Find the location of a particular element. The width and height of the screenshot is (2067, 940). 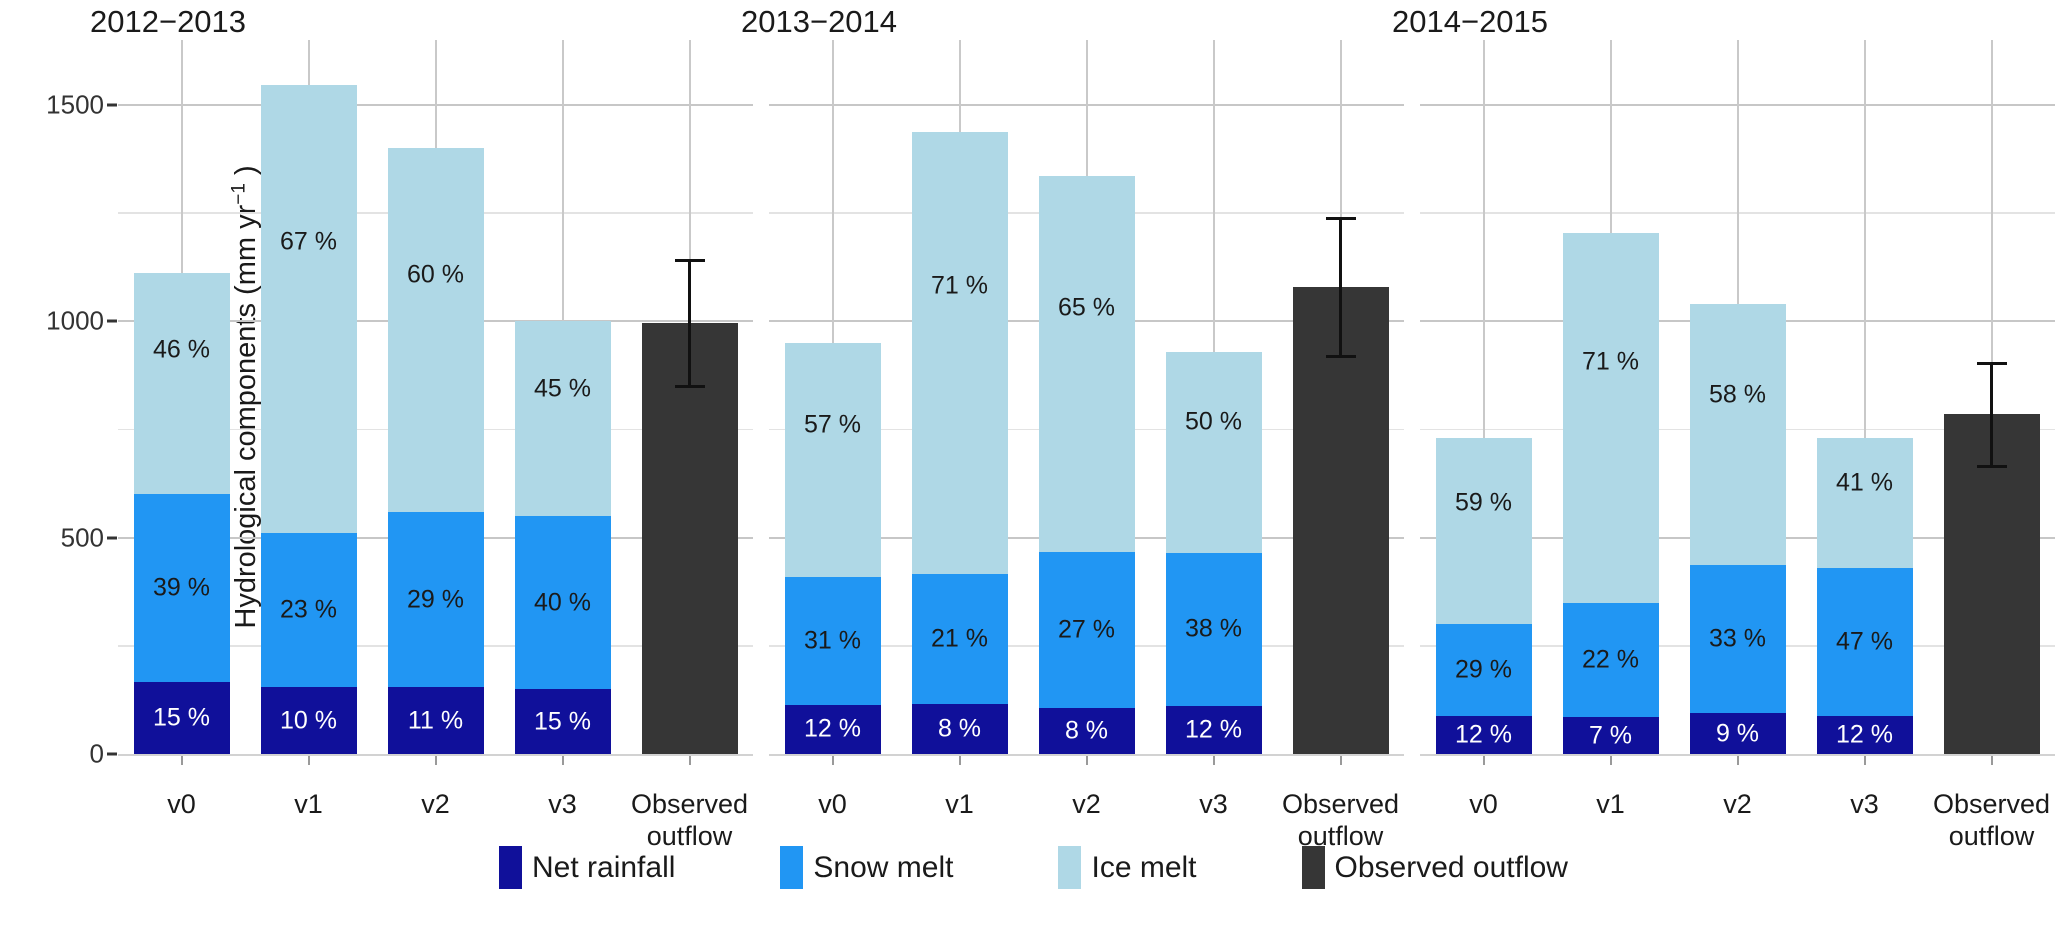

segment-percent-label: 9 % is located at coordinates (1737, 733).